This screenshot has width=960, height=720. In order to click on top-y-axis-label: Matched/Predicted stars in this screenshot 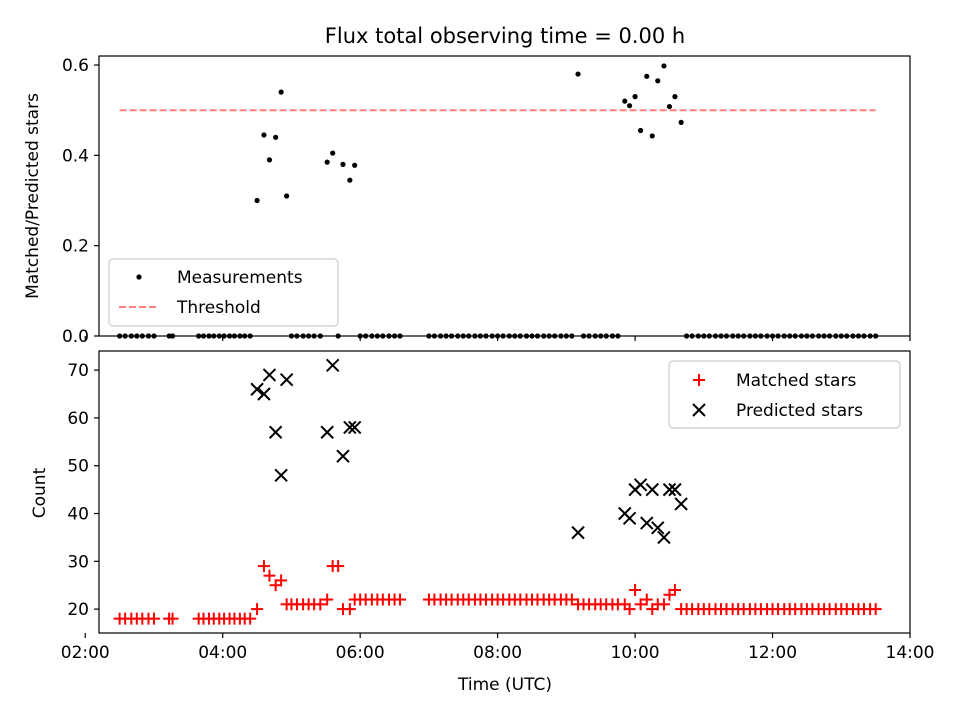, I will do `click(33, 196)`.